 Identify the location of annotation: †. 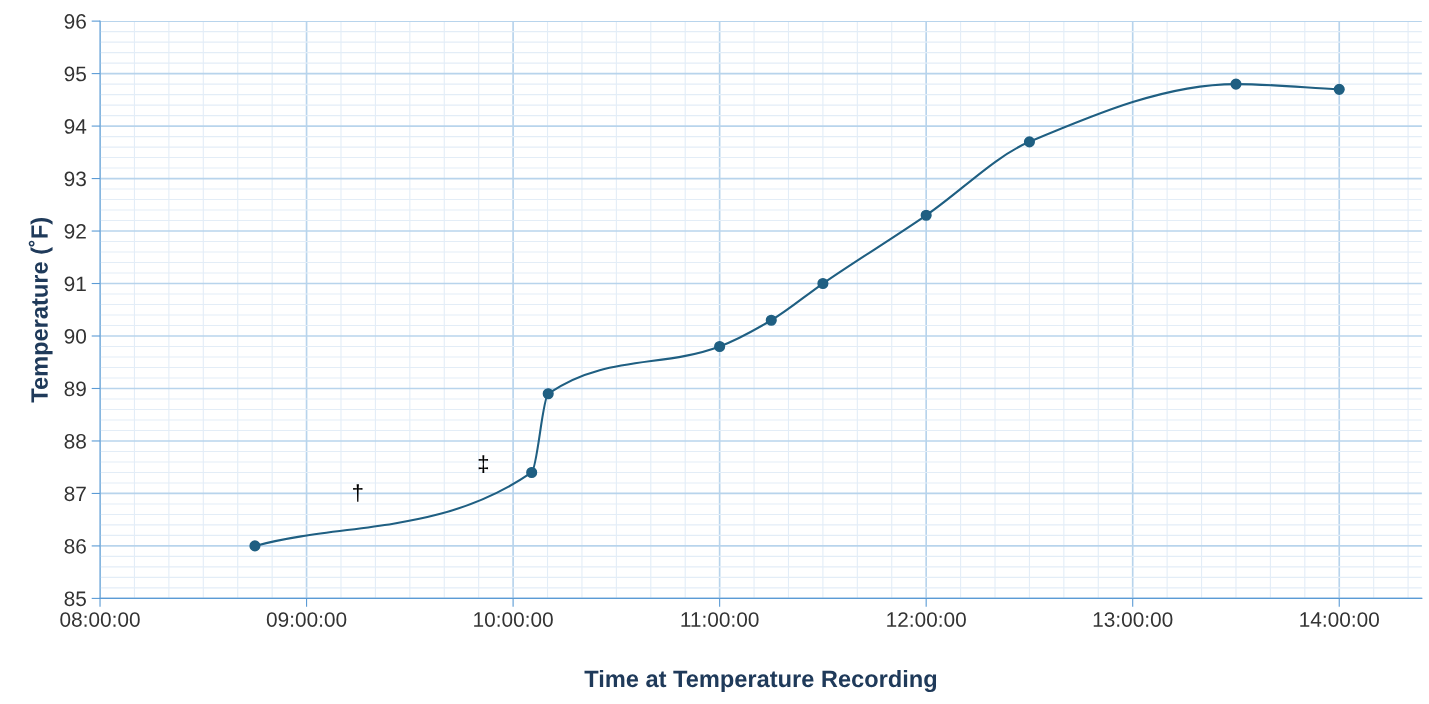
(358, 493).